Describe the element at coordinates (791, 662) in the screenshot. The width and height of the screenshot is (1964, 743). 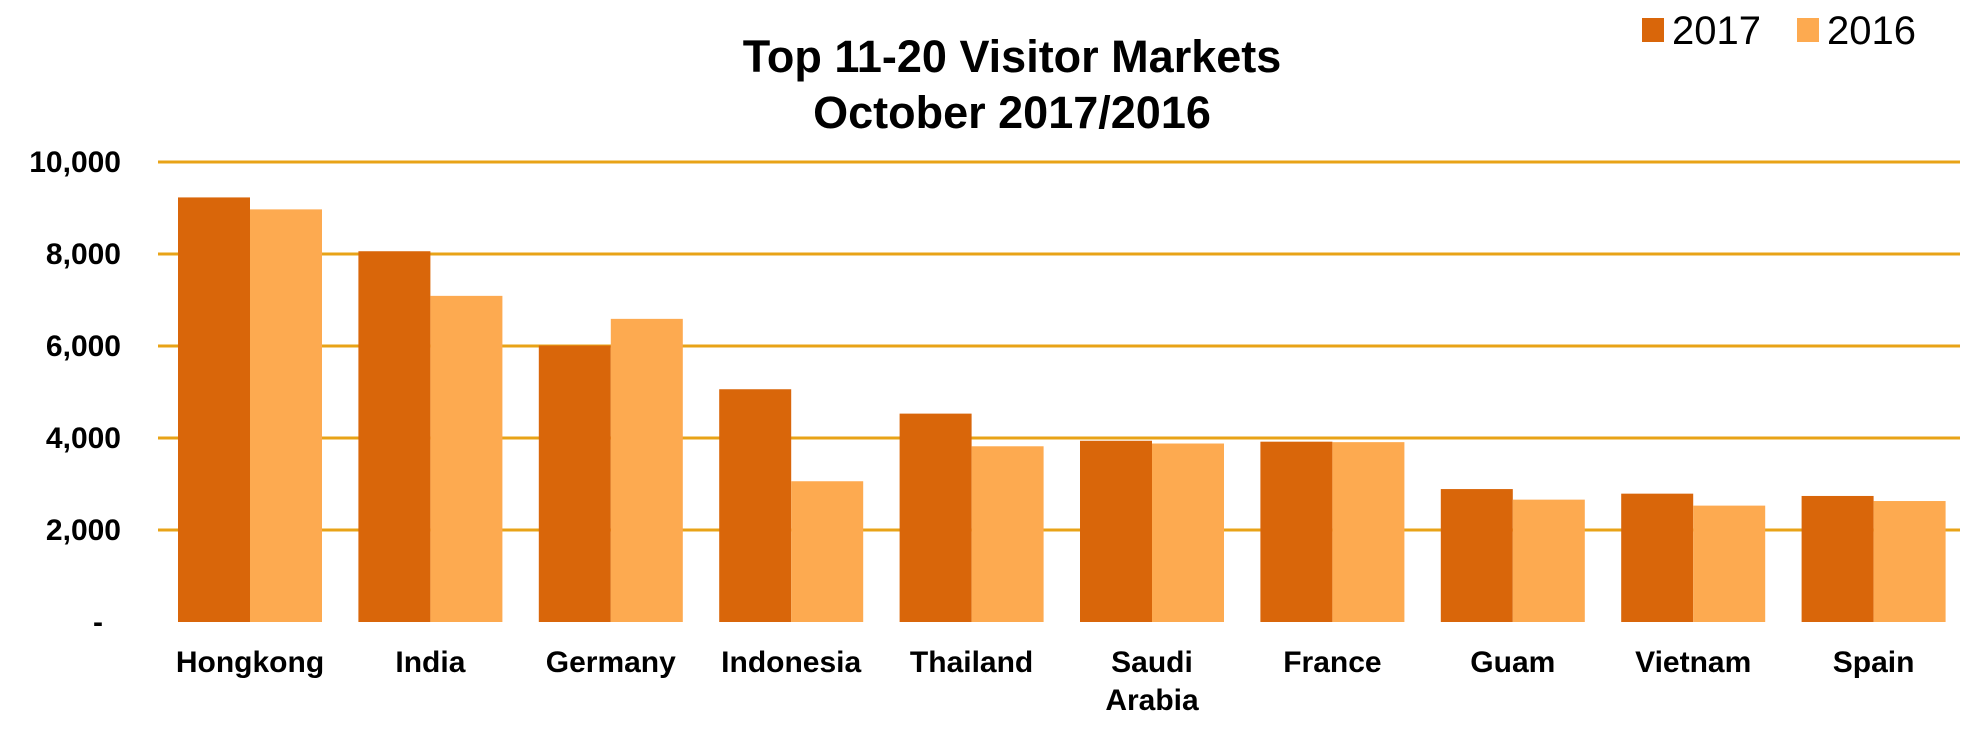
I see `x-category-label: Indonesia` at that location.